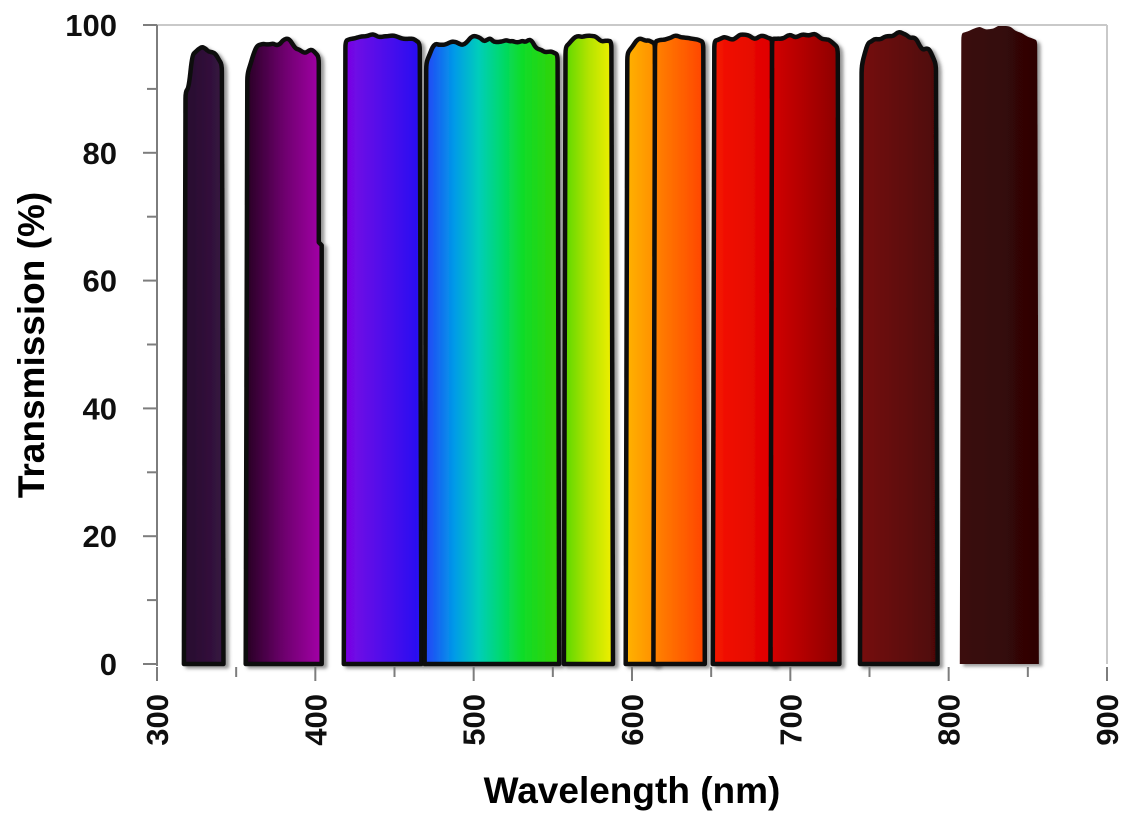 This screenshot has height=826, width=1138. What do you see at coordinates (790, 720) in the screenshot?
I see `x-tick-label: 700` at bounding box center [790, 720].